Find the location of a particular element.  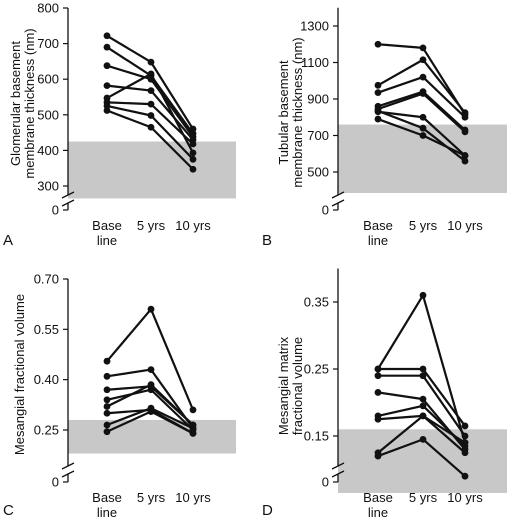

panel-letter: A is located at coordinates (8, 240).